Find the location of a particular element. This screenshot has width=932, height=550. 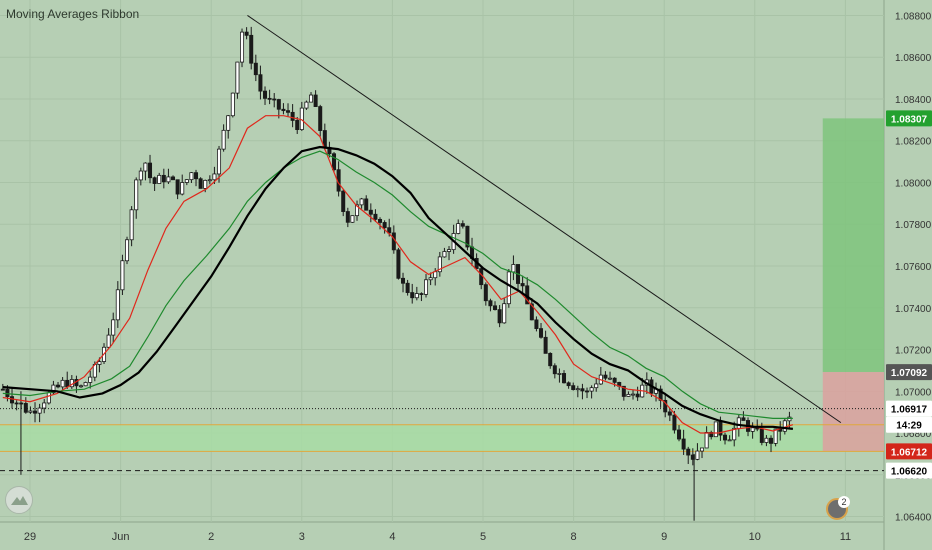

time-scale is located at coordinates (442, 536).